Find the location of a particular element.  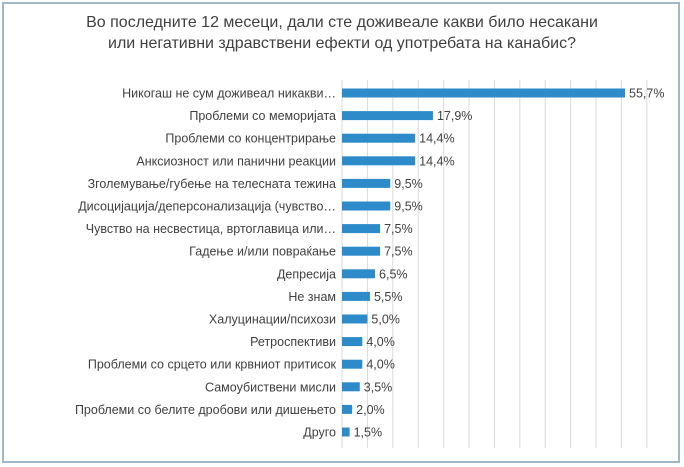

category-label: Друго is located at coordinates (319, 433).